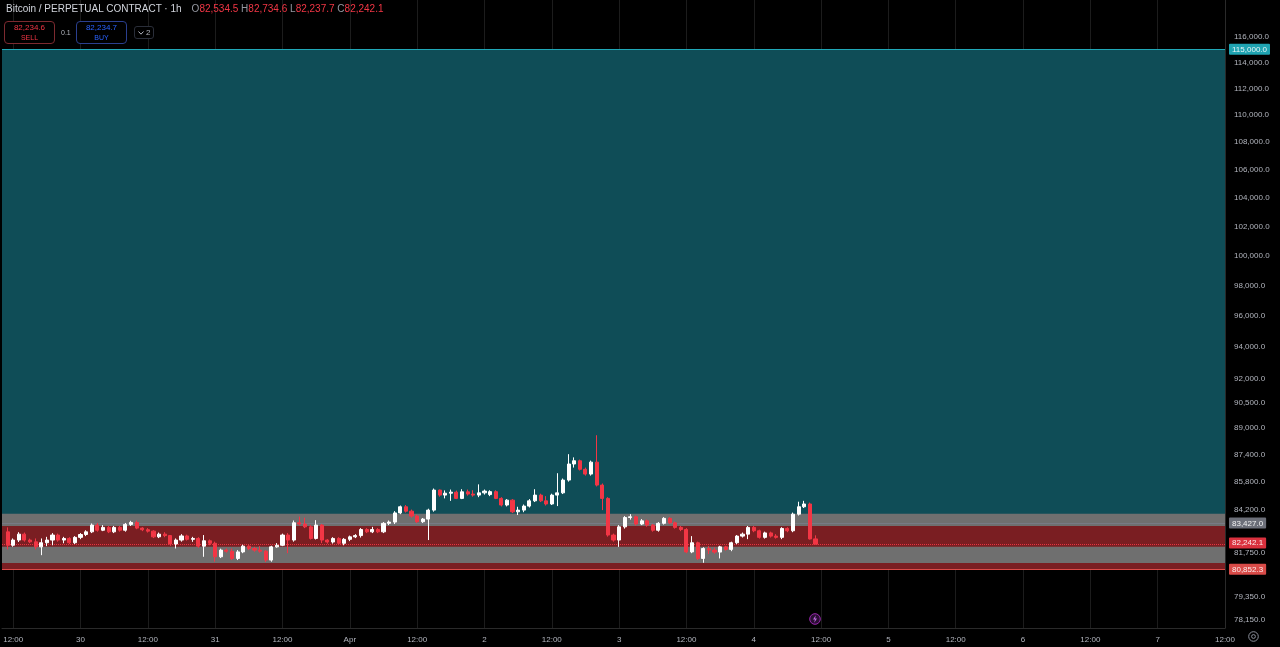  What do you see at coordinates (1158, 639) in the screenshot?
I see `x-tick-label: 7` at bounding box center [1158, 639].